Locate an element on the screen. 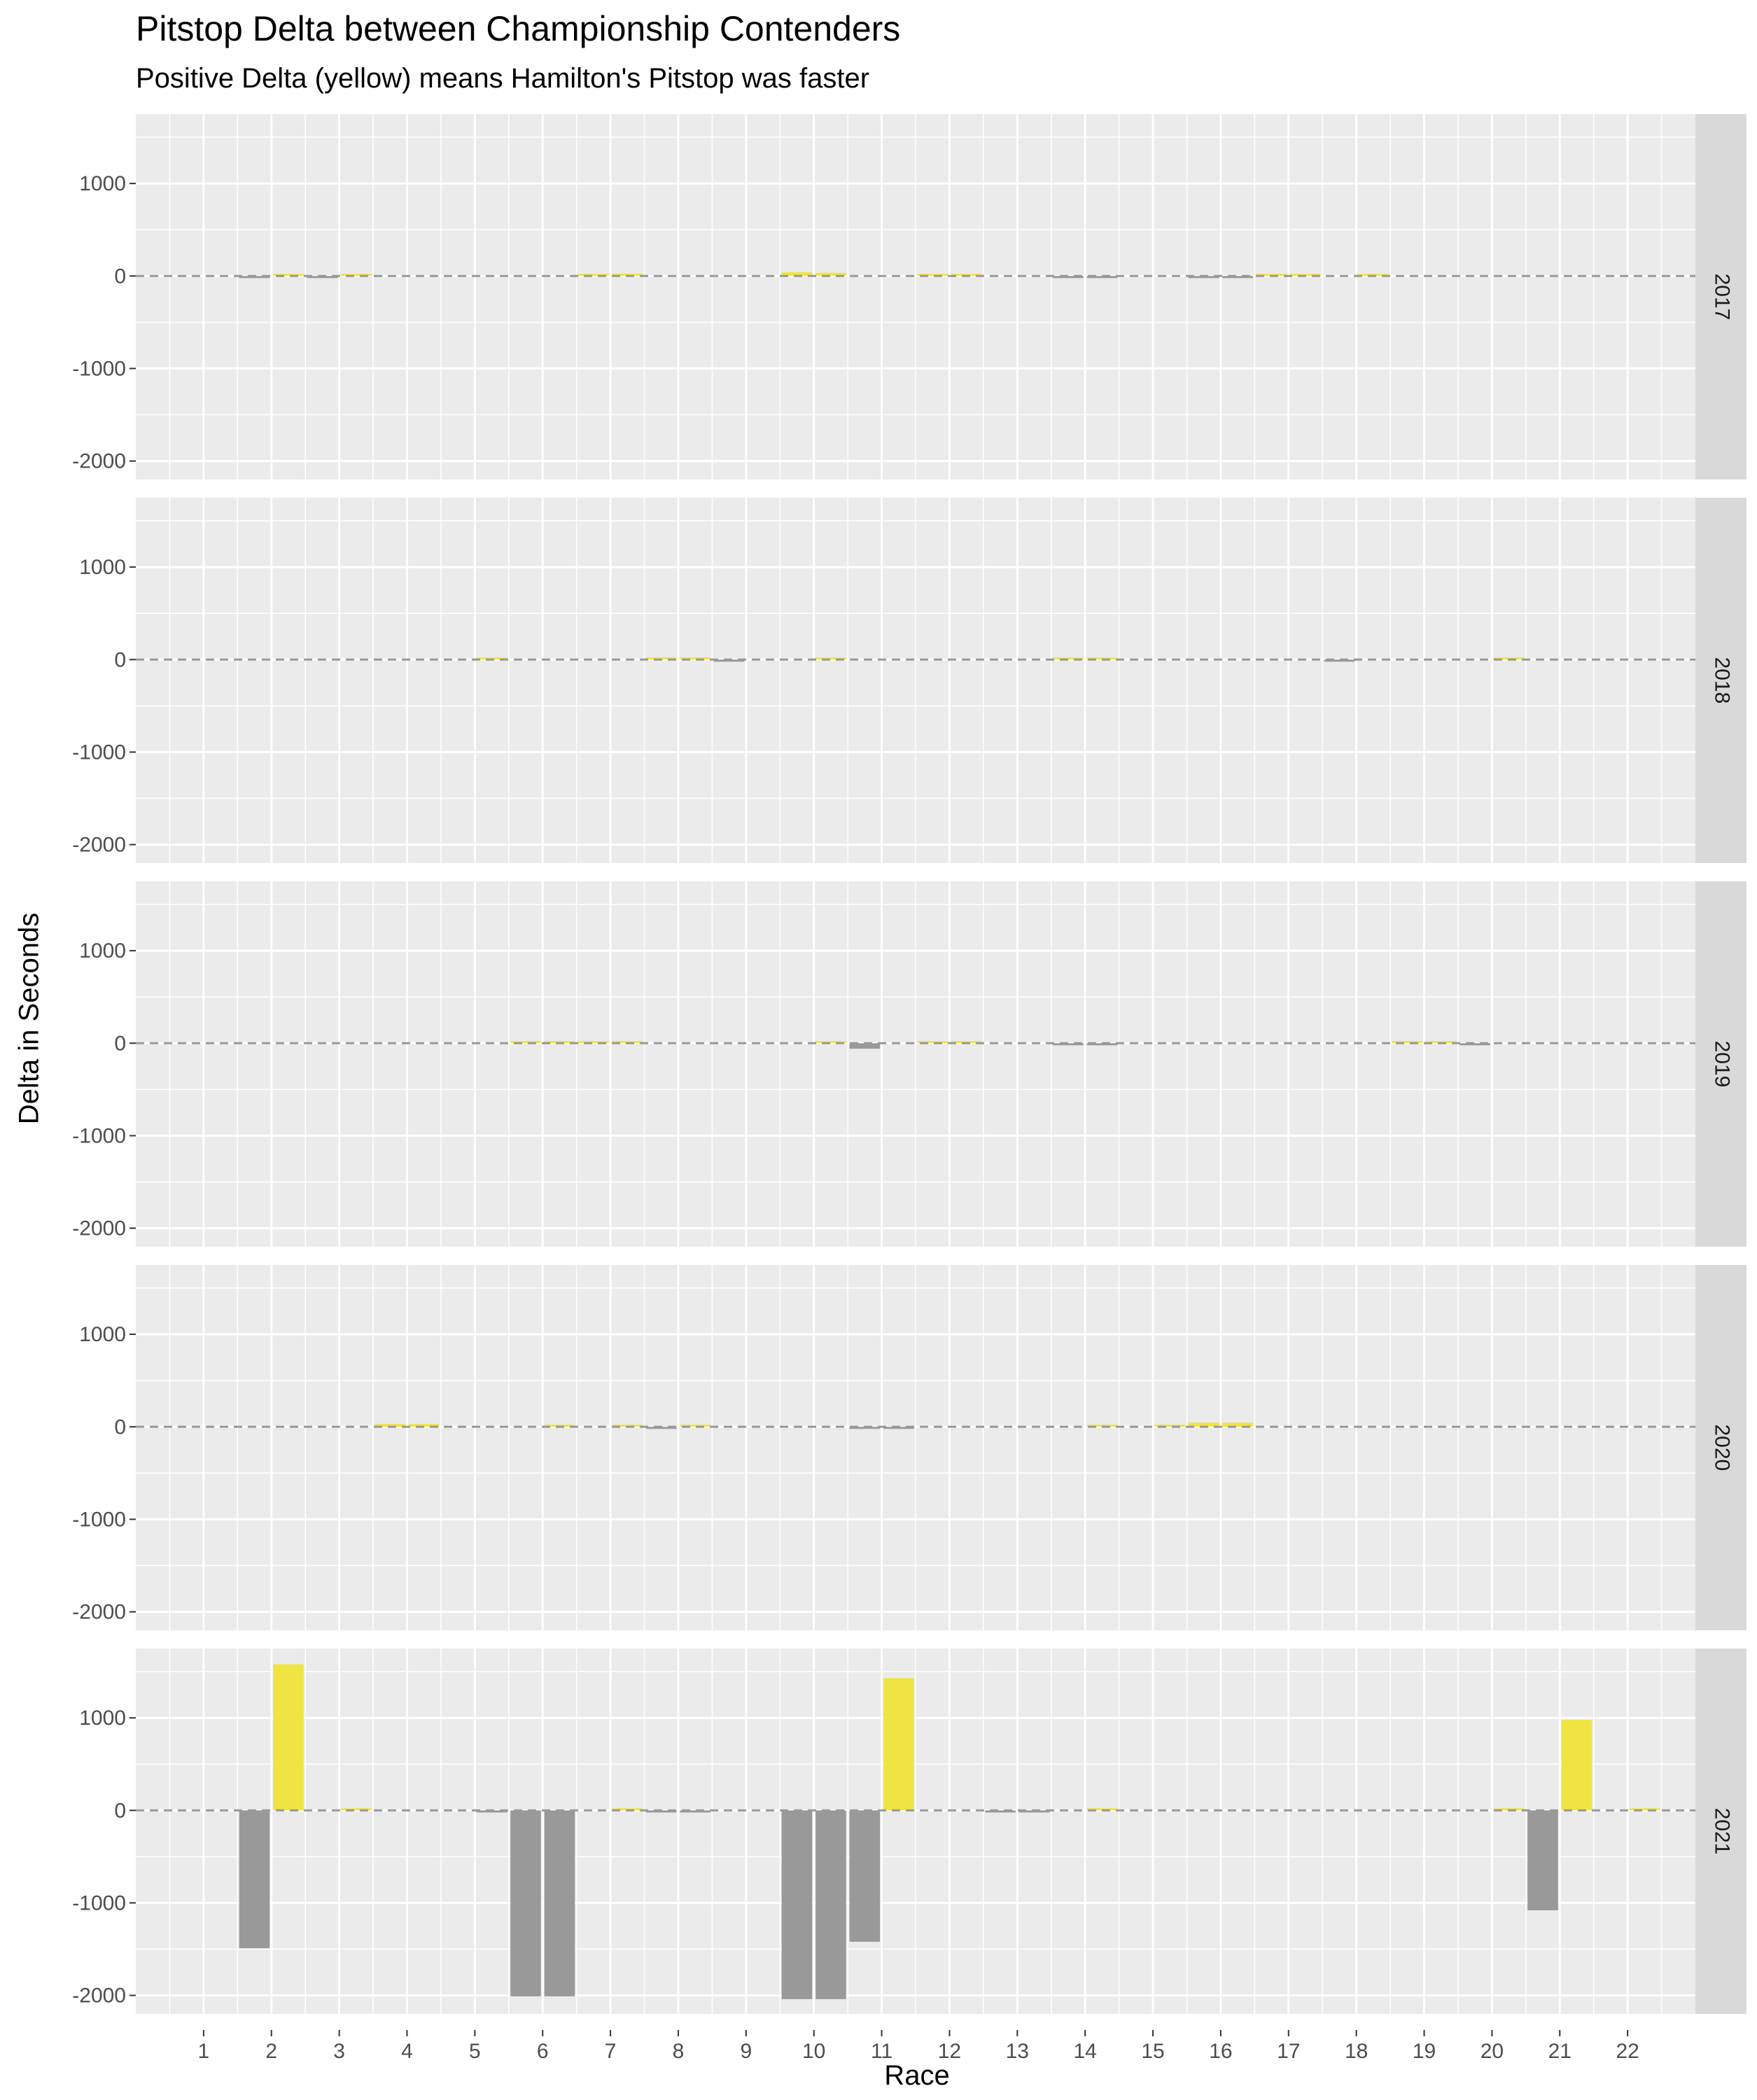 This screenshot has width=1757, height=2100. x-tick-label: 9 is located at coordinates (746, 2051).